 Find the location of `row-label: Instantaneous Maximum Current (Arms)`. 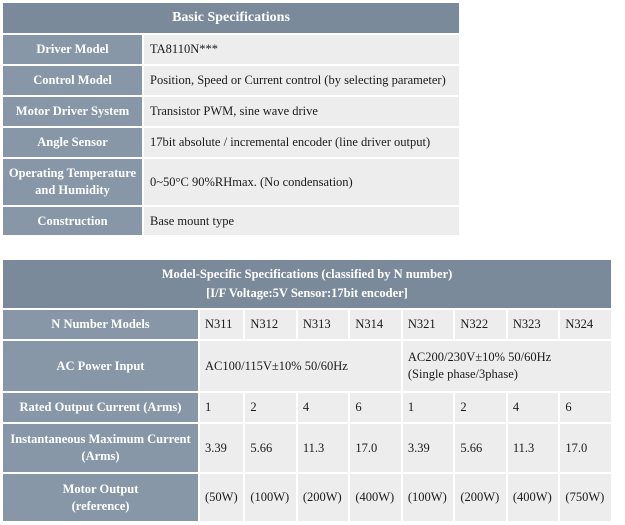

row-label: Instantaneous Maximum Current (Arms) is located at coordinates (100, 448).